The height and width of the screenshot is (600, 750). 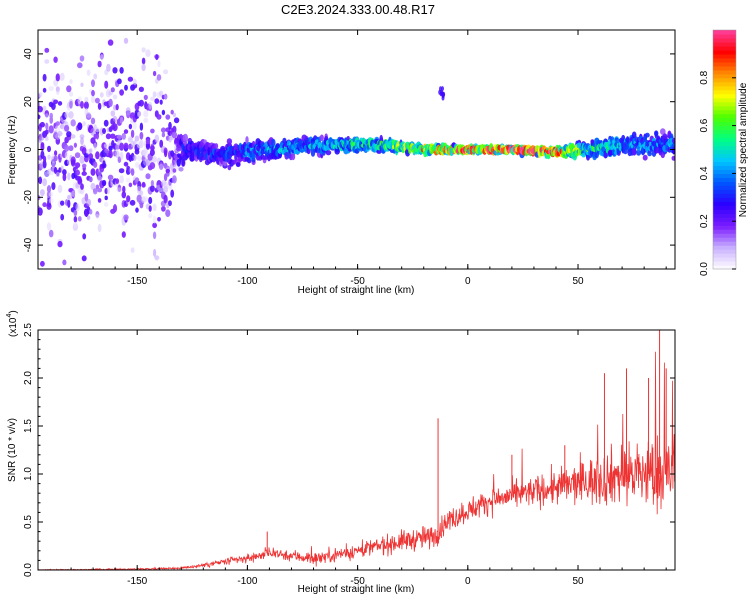 What do you see at coordinates (578, 281) in the screenshot?
I see `spectrogram-x-tick-label: 50` at bounding box center [578, 281].